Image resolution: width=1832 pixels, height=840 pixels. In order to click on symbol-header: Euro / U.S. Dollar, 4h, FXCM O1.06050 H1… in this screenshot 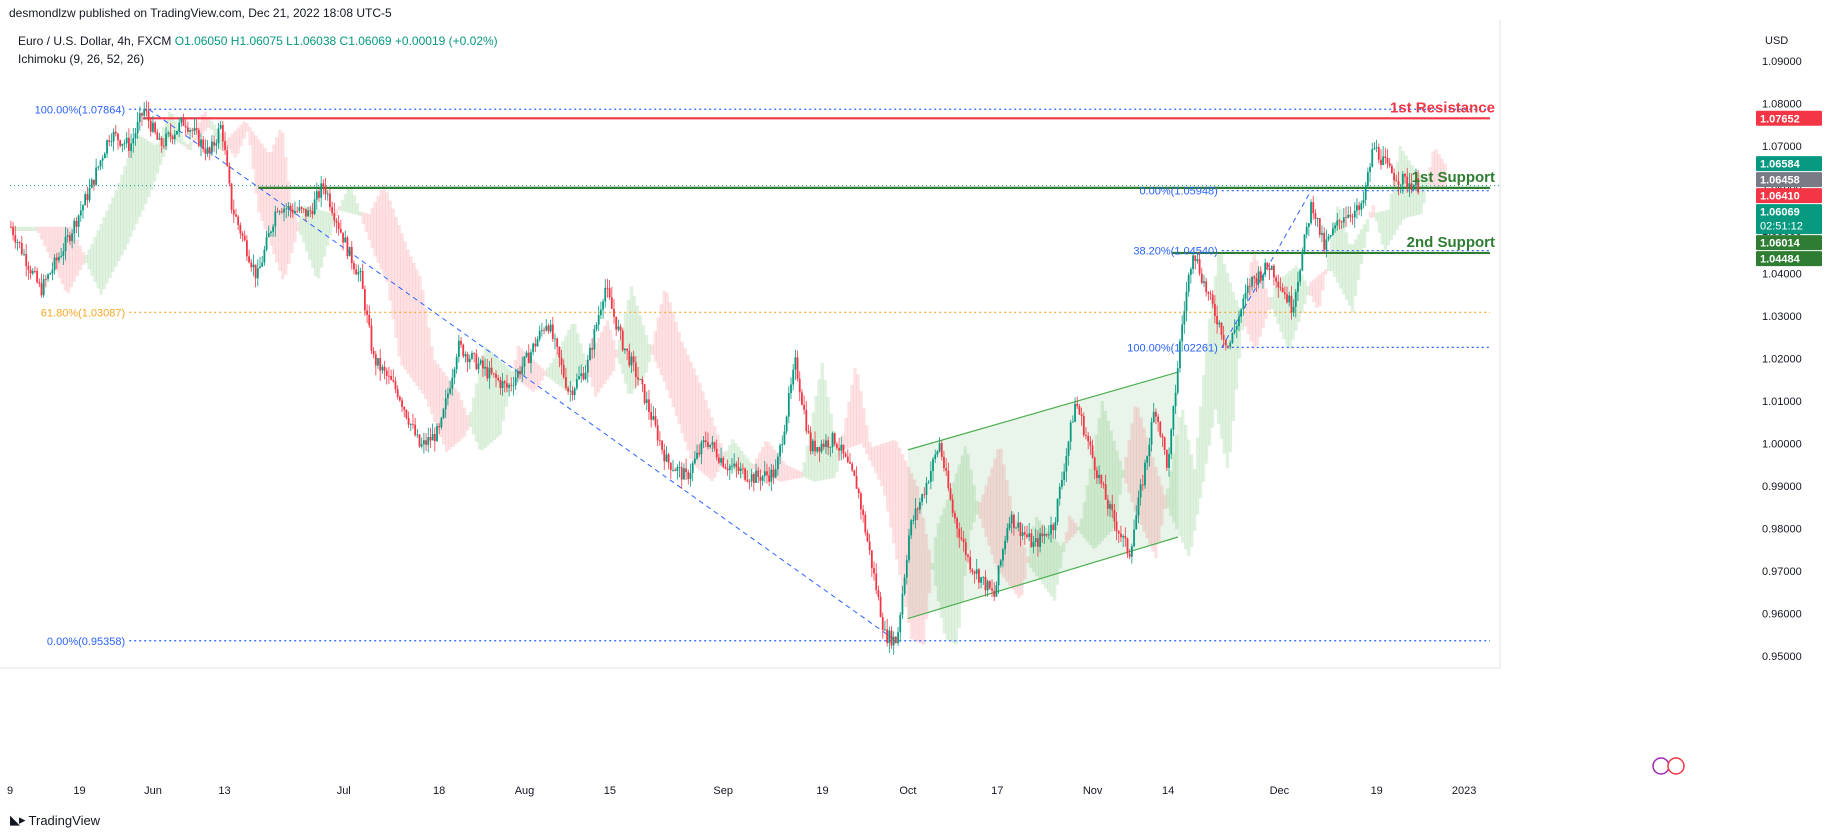, I will do `click(258, 41)`.